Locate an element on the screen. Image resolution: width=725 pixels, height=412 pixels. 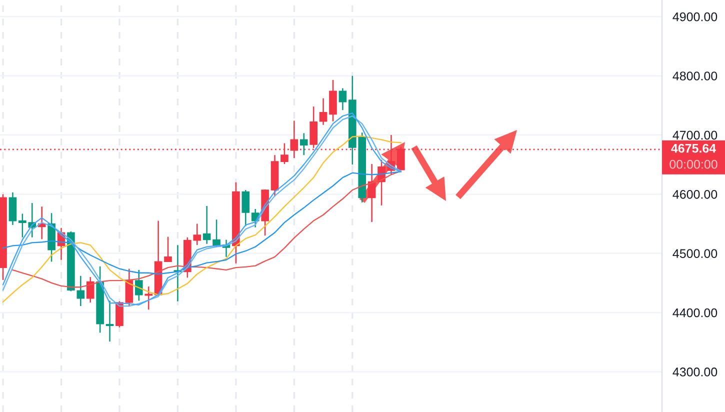
y-tick-label: 4900.00 is located at coordinates (695, 17).